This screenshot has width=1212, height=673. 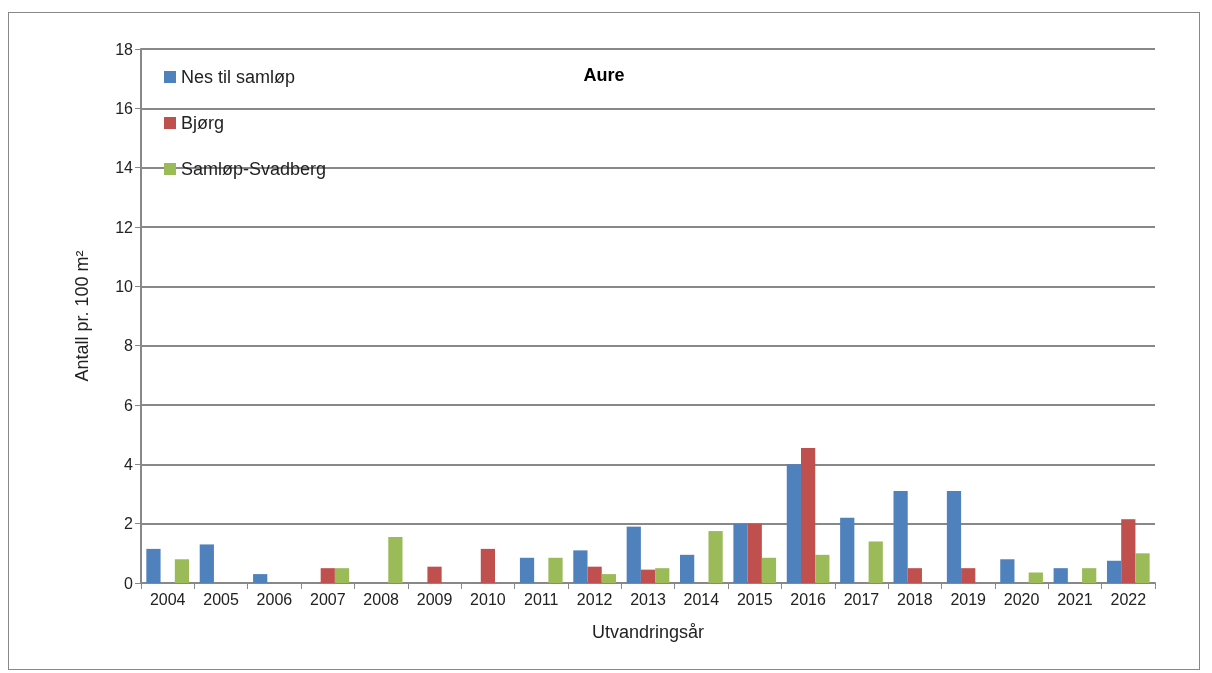 What do you see at coordinates (221, 599) in the screenshot?
I see `x-tick-label: 2005` at bounding box center [221, 599].